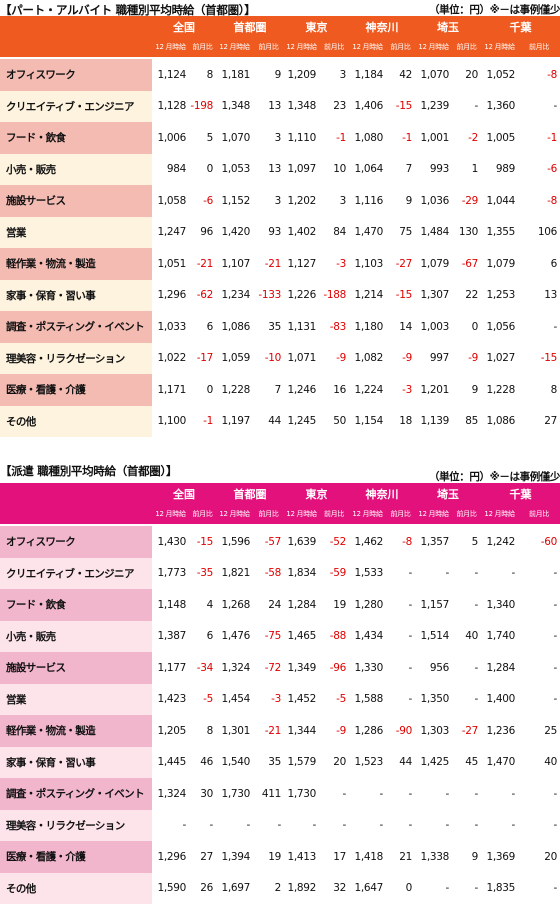 The height and width of the screenshot is (915, 560). Describe the element at coordinates (171, 106) in the screenshot. I see `wage-cell: 1,128` at that location.